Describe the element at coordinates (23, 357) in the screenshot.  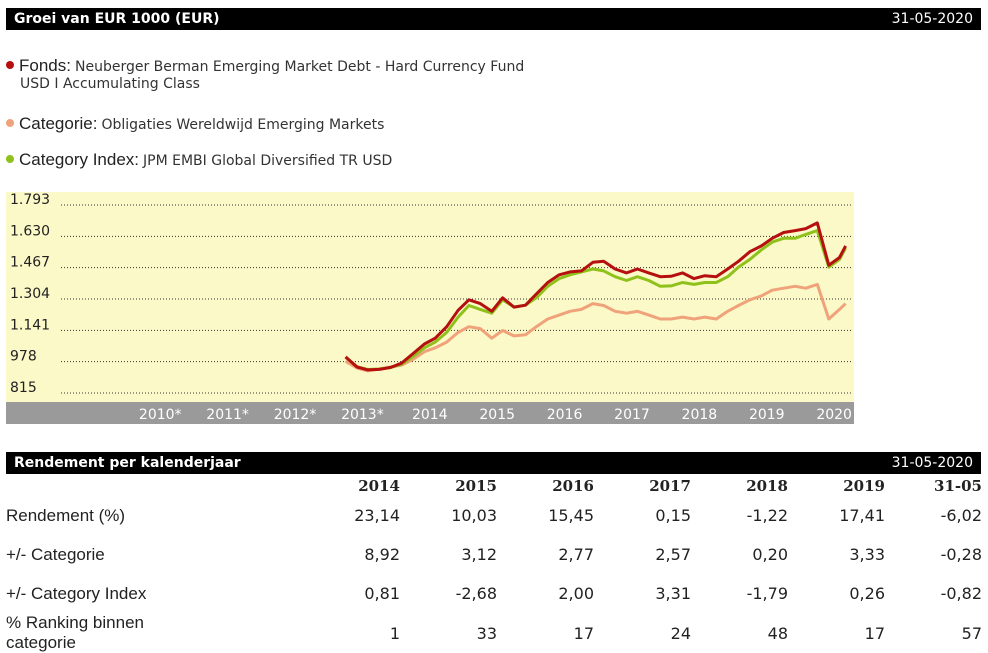
I see `y-tick-label: 978` at that location.